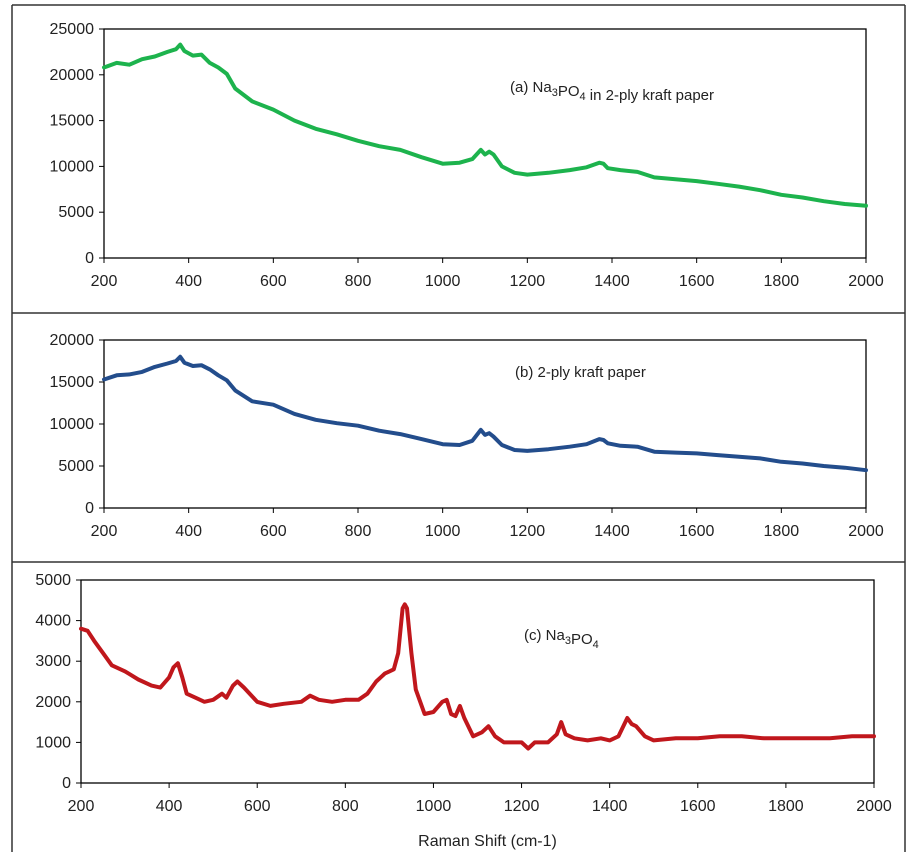 The width and height of the screenshot is (907, 852). I want to click on x-axis-label: Raman Shift (cm-1), so click(487, 841).